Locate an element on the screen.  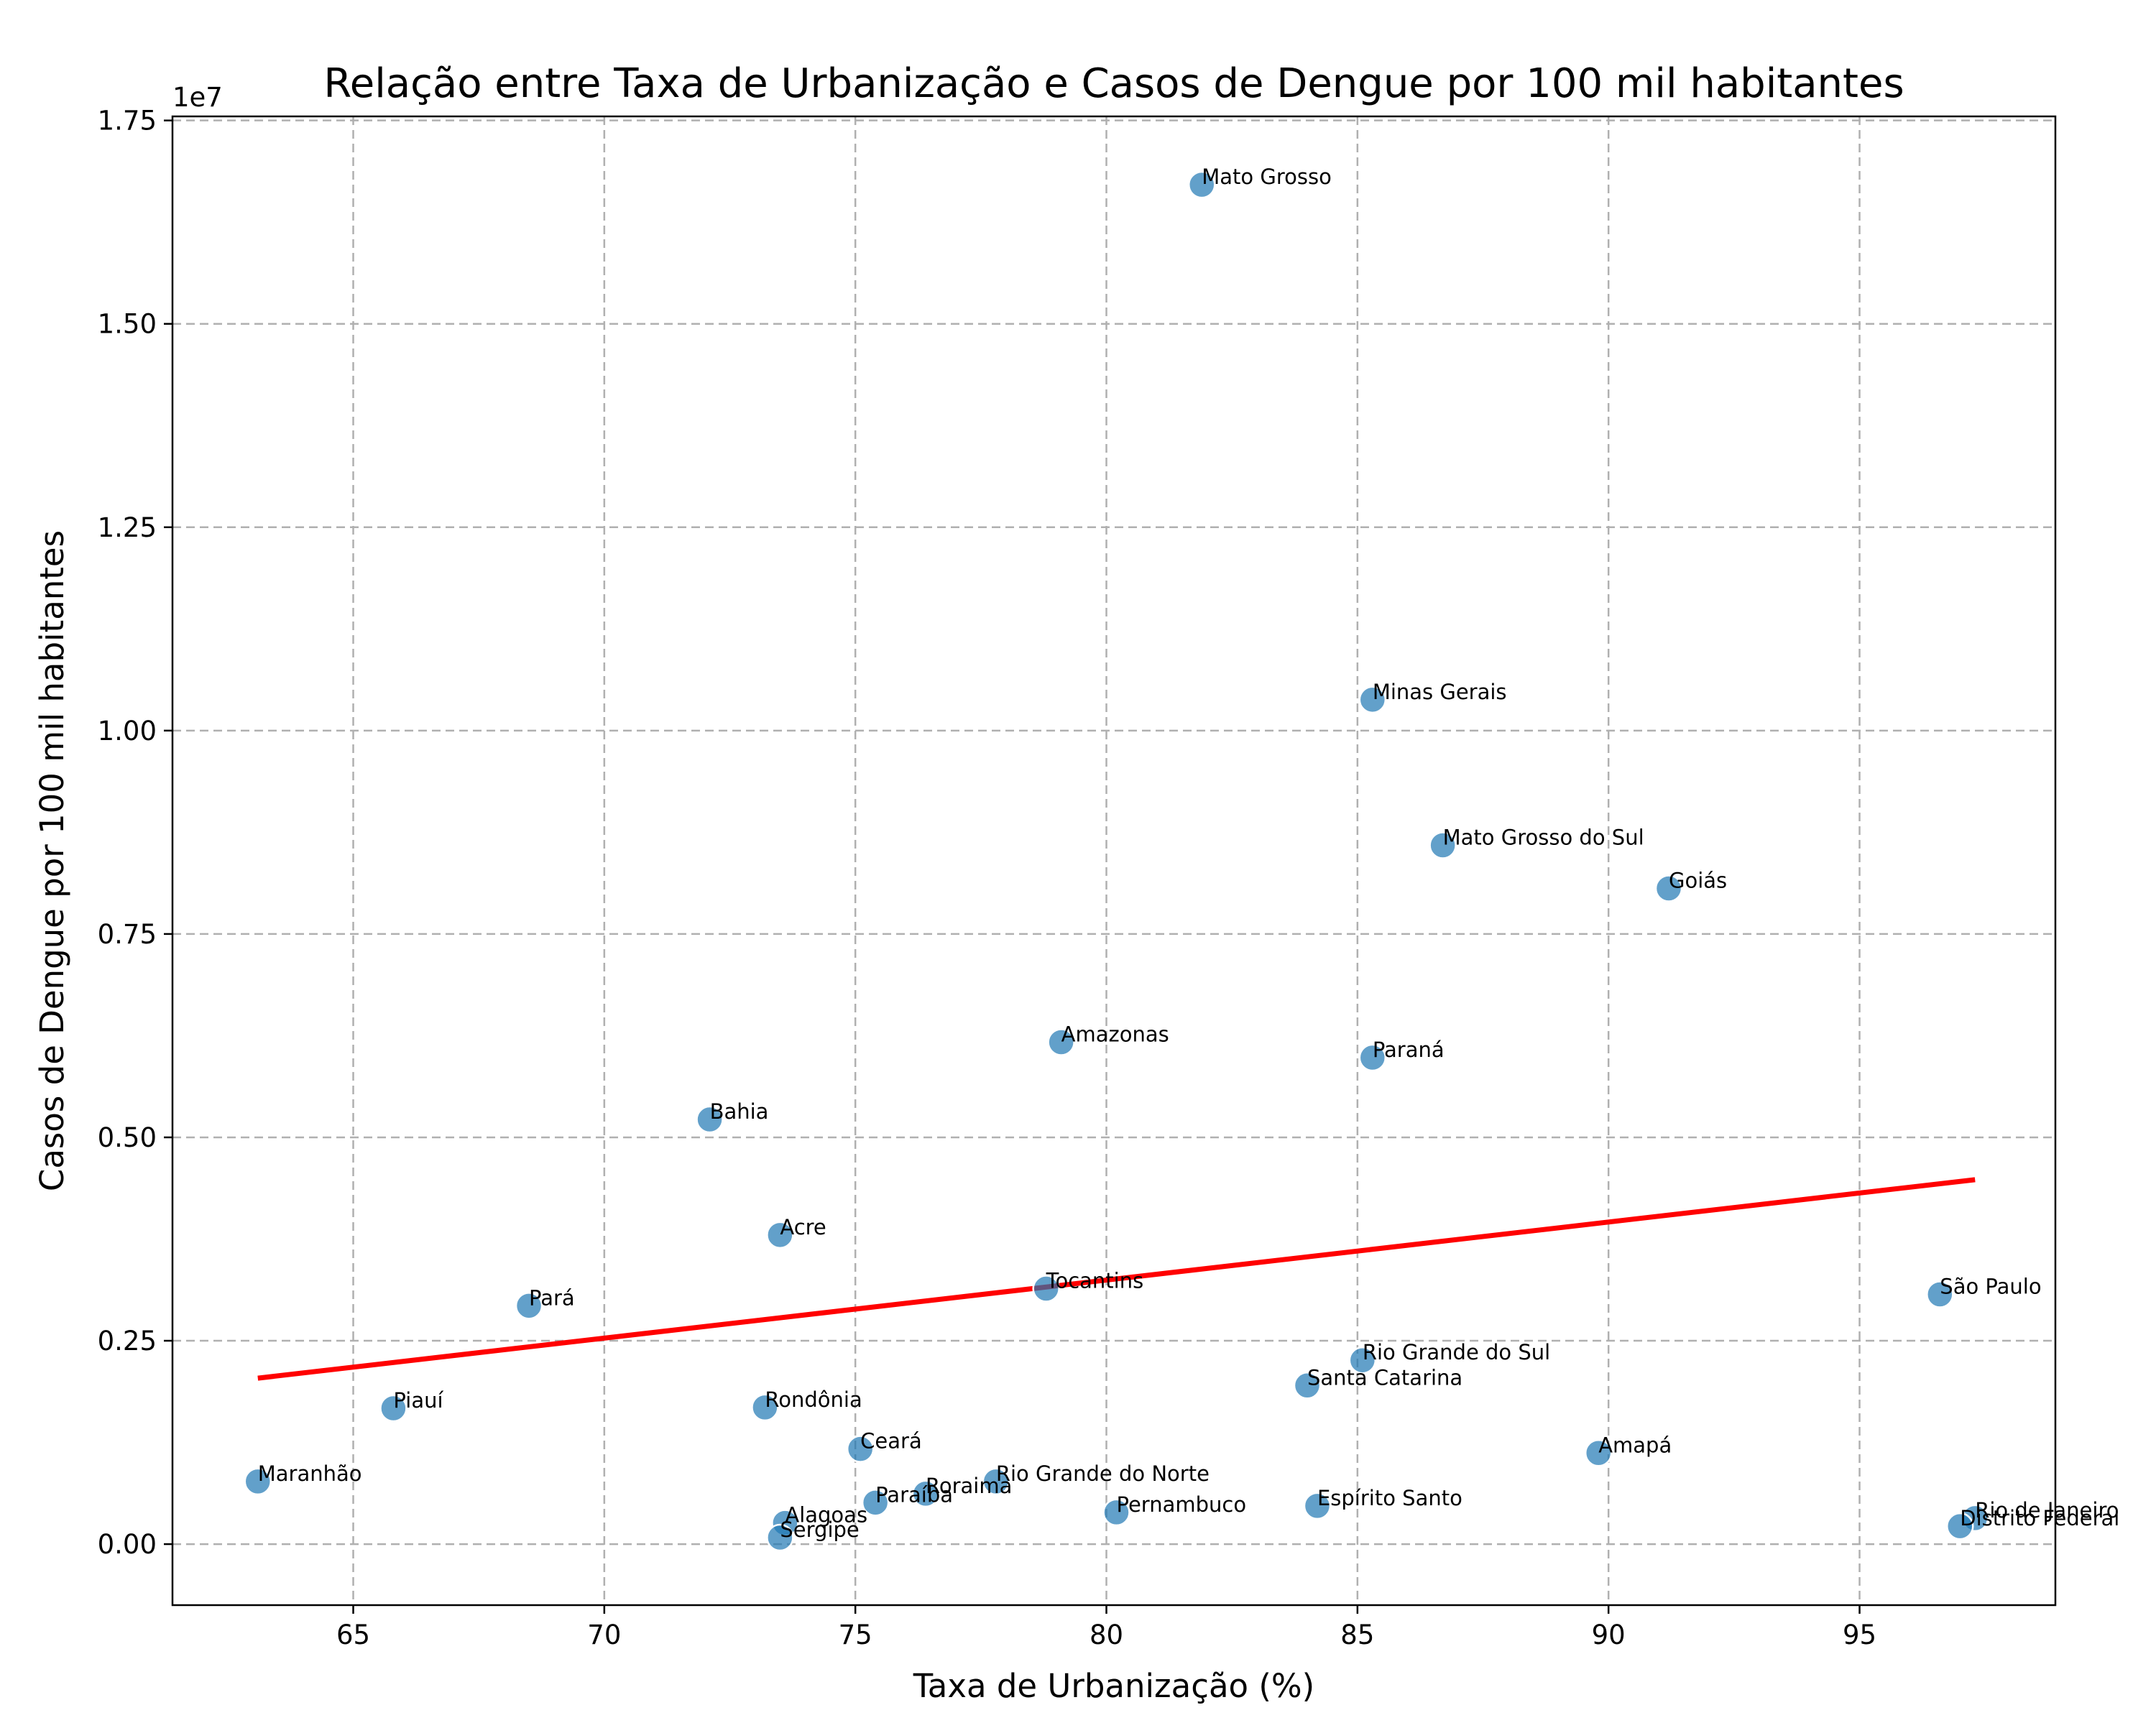
y-tick-label: 0.25 is located at coordinates (128, 1342).